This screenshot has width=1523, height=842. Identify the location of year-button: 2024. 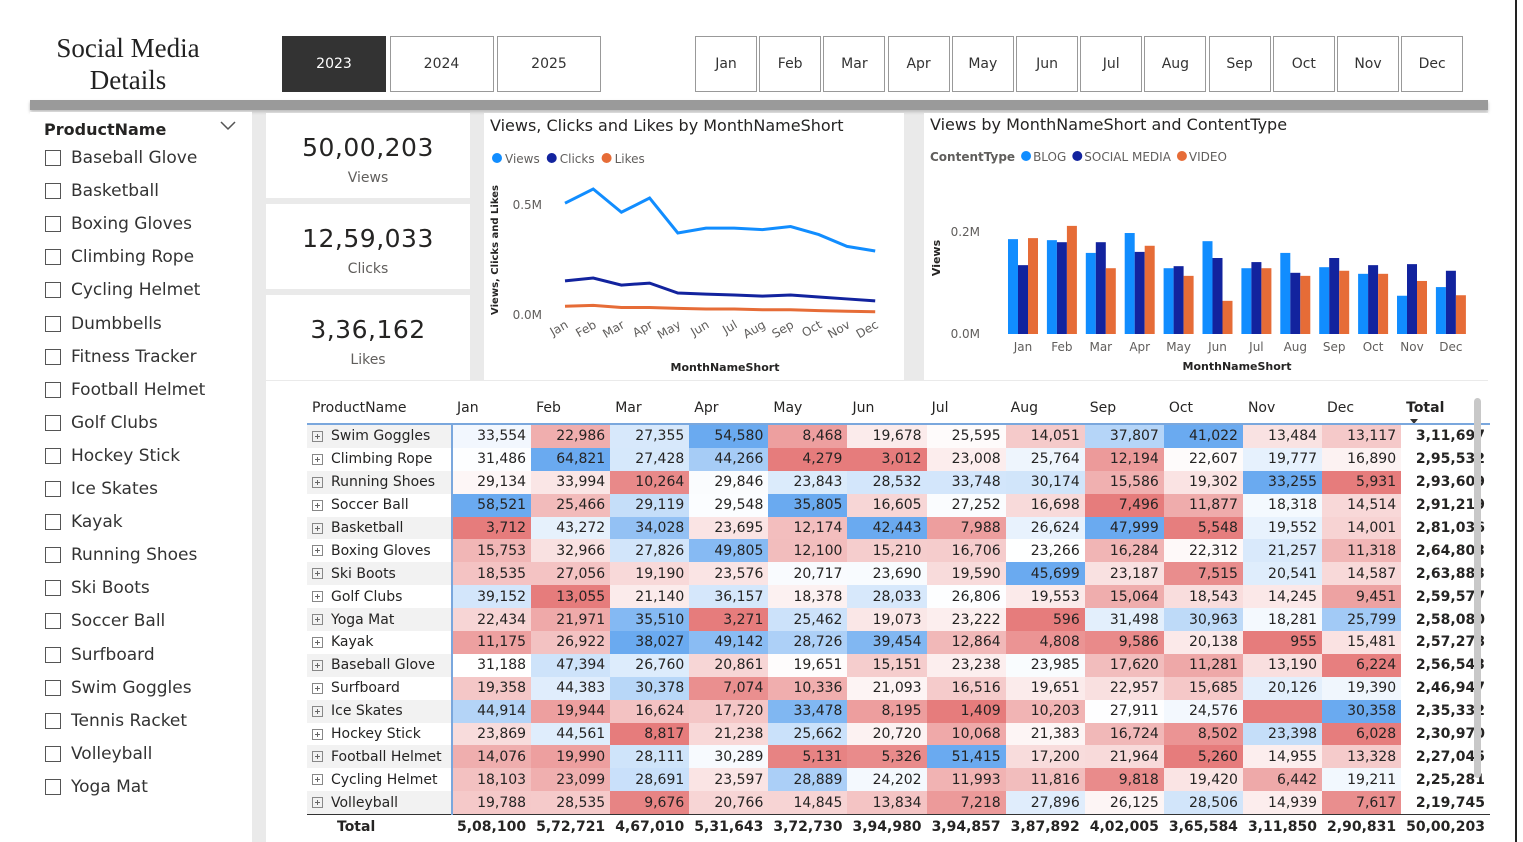
(441, 64).